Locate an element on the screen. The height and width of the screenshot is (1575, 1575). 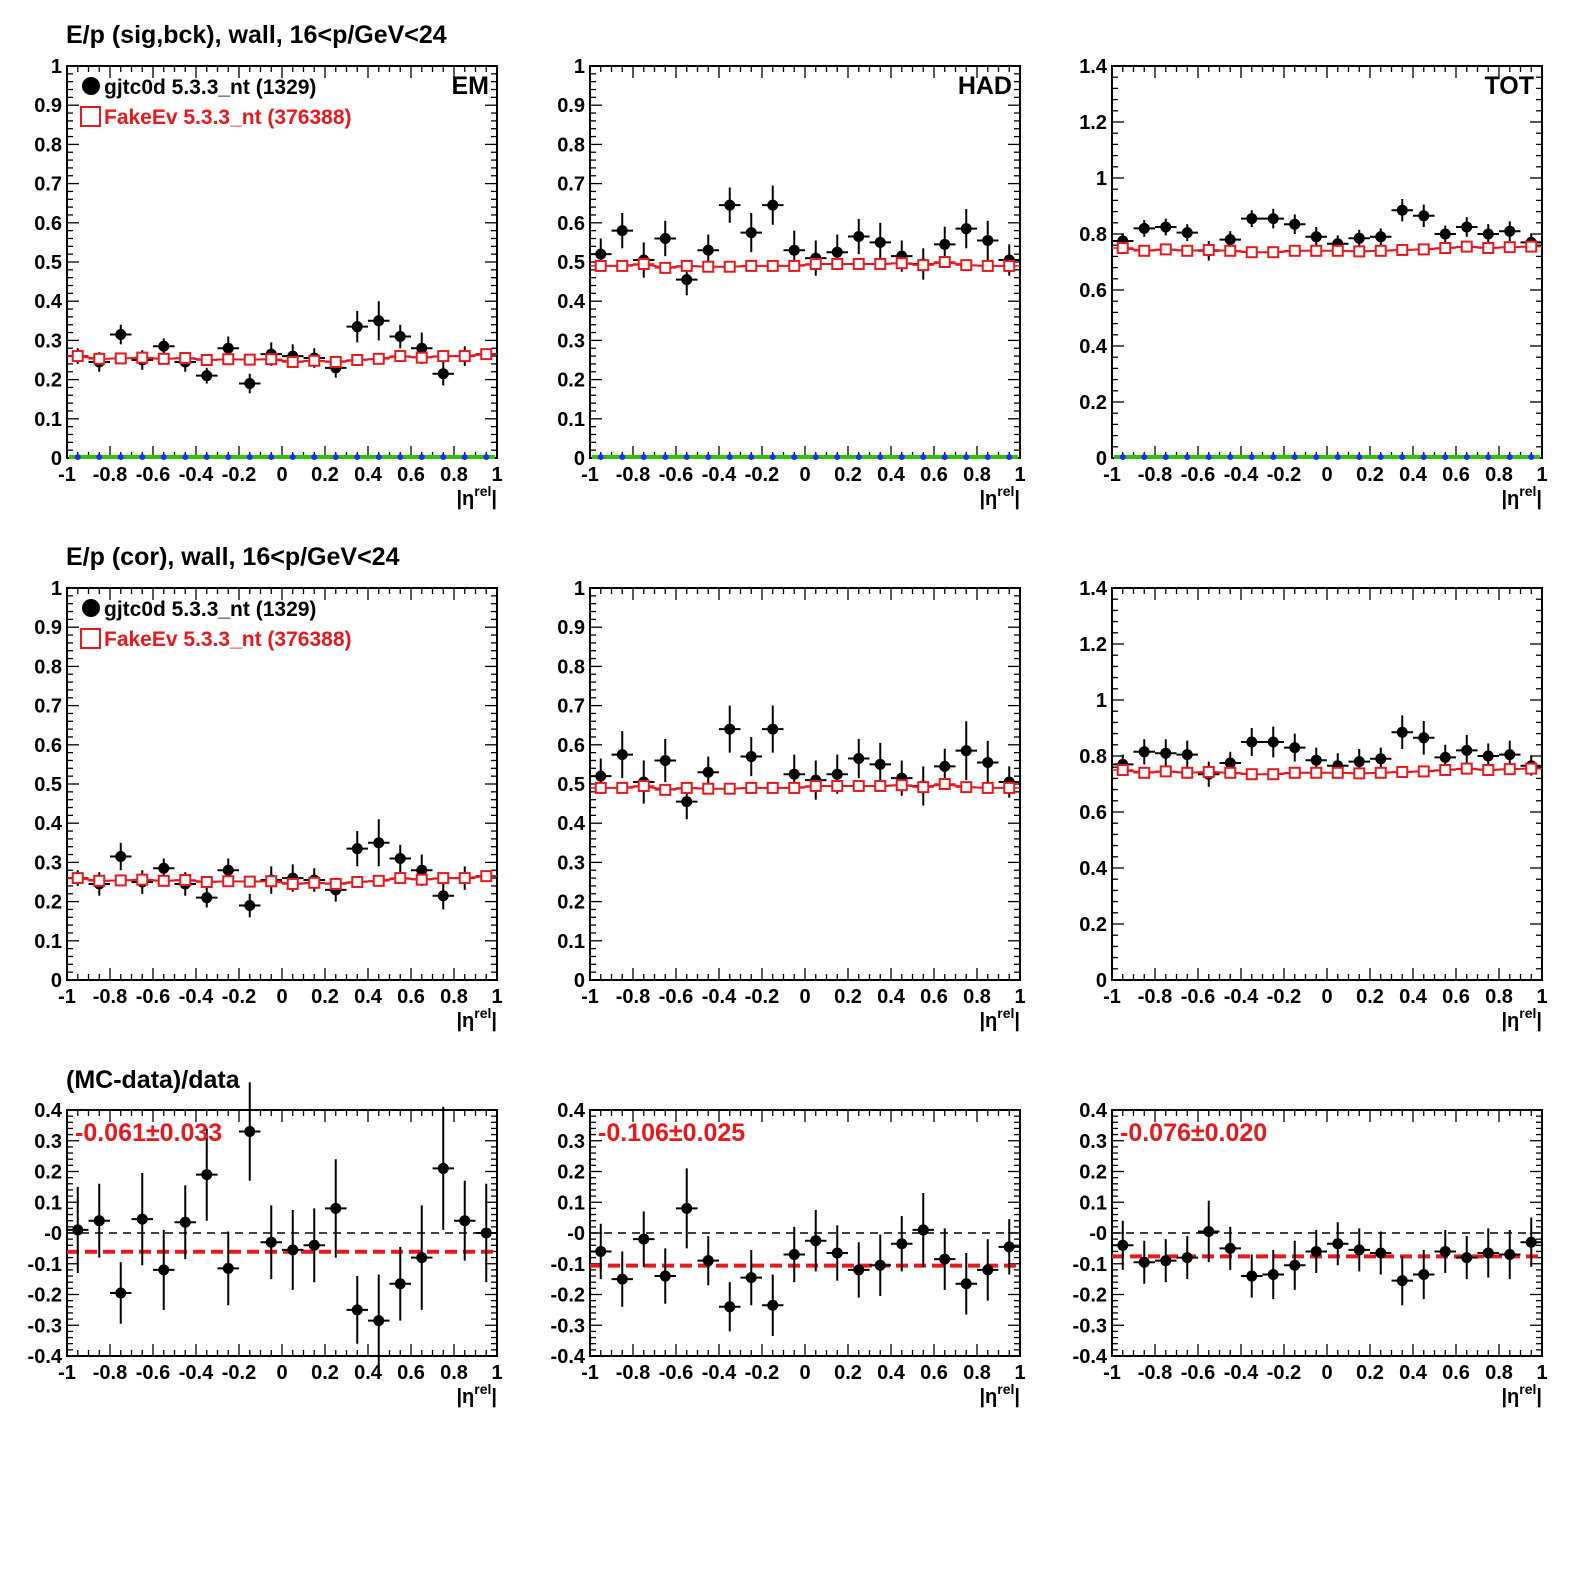
y-tick-label: -0.4 is located at coordinates (568, 1357).